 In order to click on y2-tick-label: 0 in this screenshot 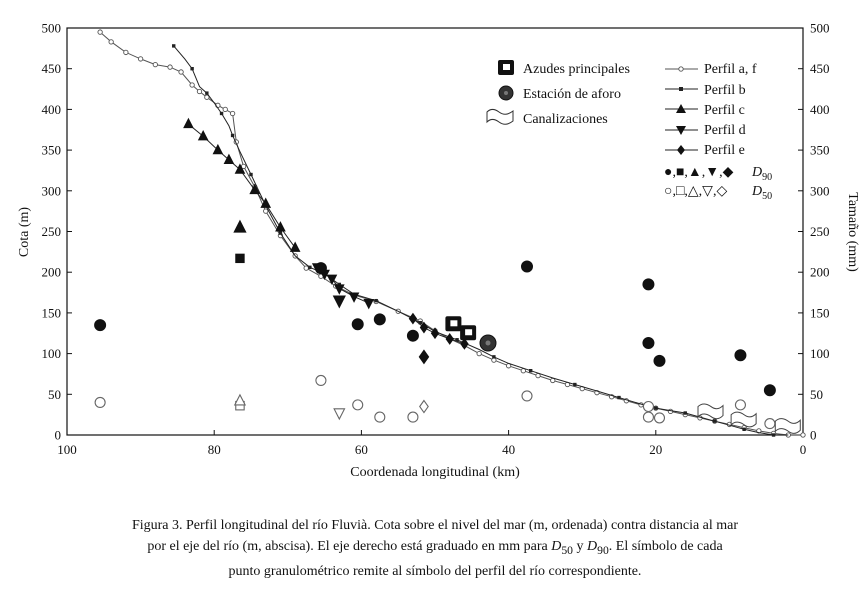, I will do `click(813, 435)`.